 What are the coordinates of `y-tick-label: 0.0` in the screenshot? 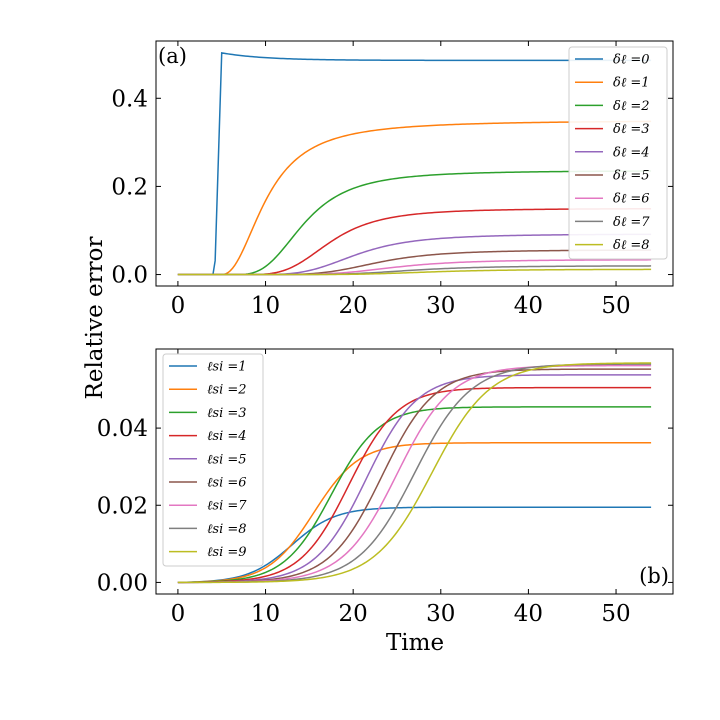 It's located at (129, 276).